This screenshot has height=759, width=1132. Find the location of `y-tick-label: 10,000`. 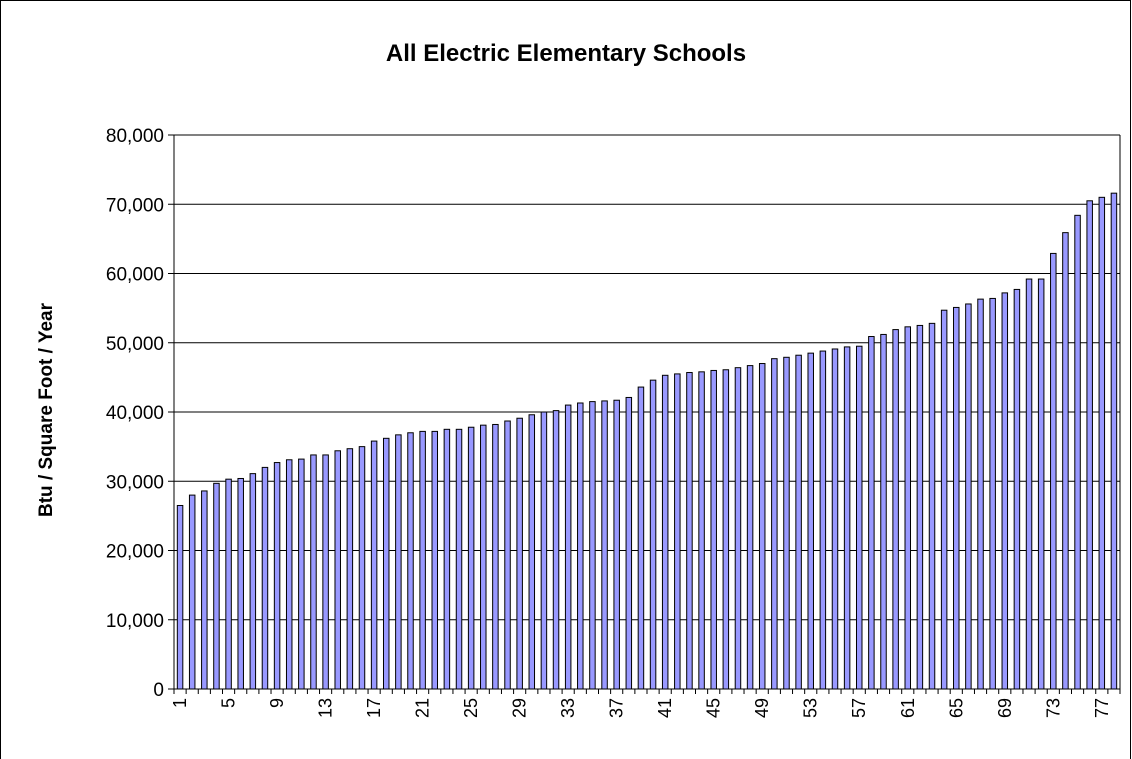

y-tick-label: 10,000 is located at coordinates (135, 621).